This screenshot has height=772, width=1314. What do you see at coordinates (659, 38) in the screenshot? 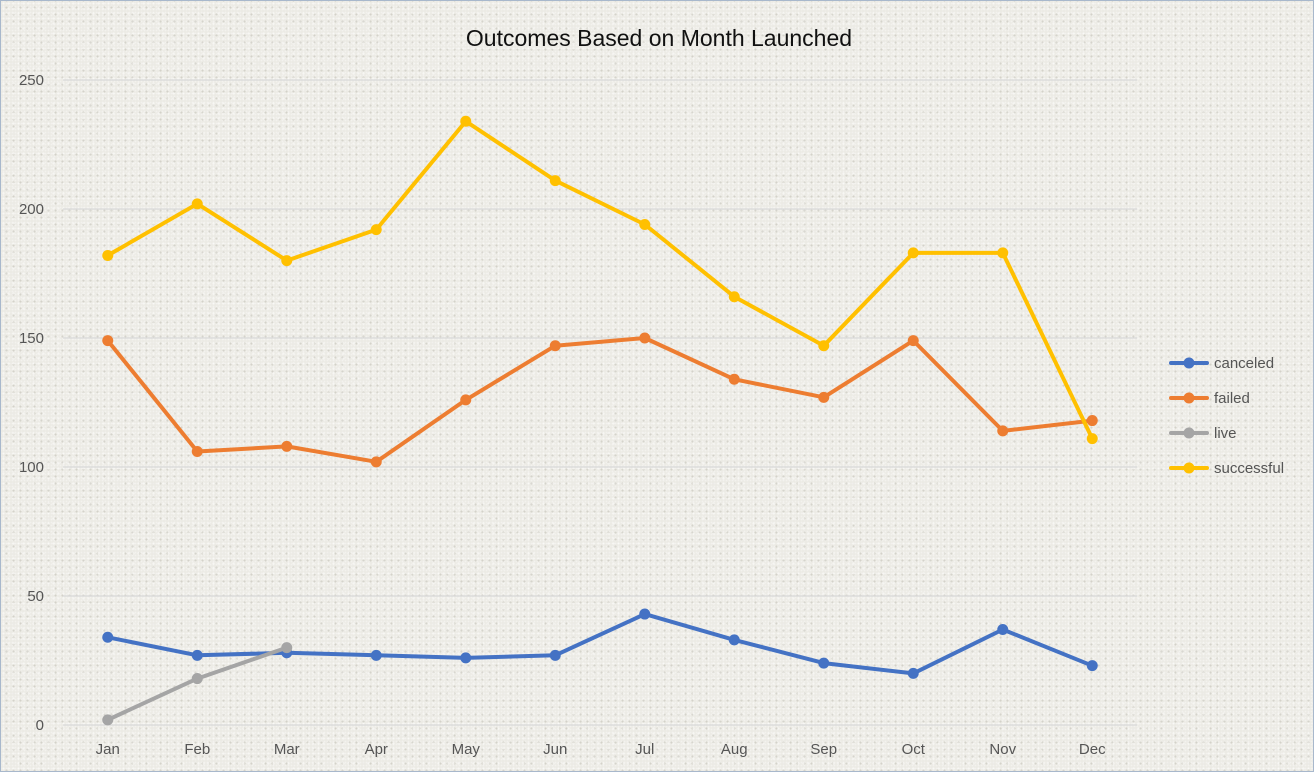
I see `chart-title: Outcomes Based on Month Launched` at bounding box center [659, 38].